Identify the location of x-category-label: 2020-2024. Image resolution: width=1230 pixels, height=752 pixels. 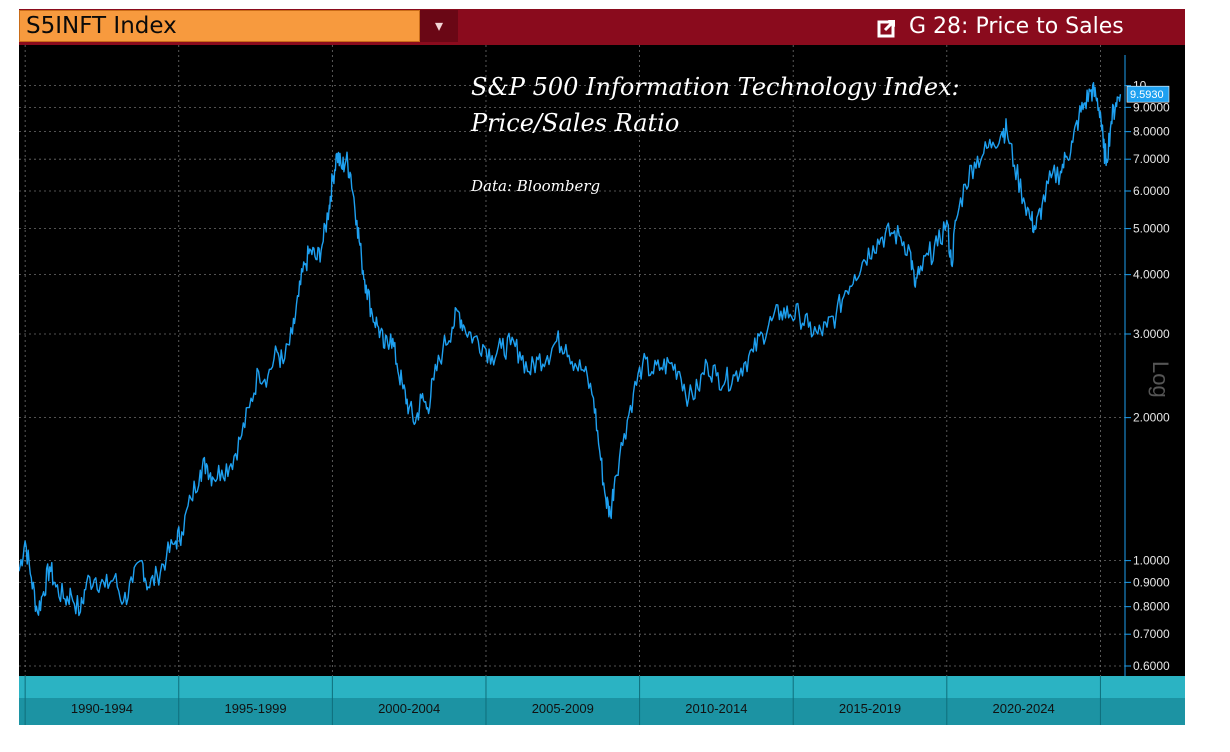
(1024, 708).